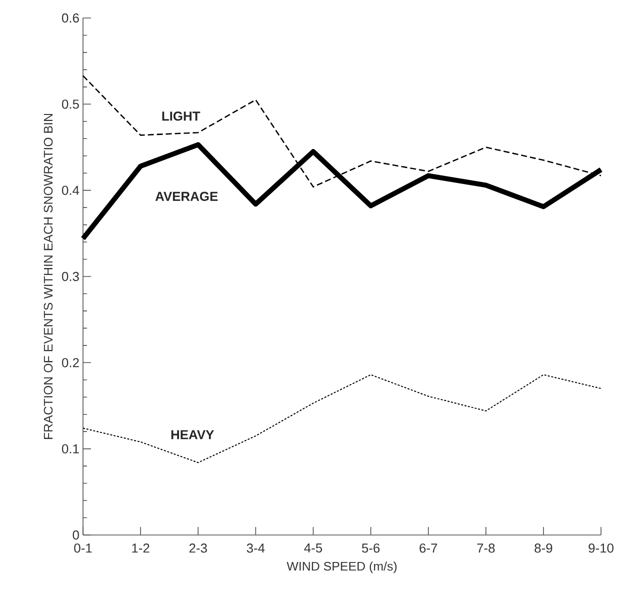  I want to click on y-tick-label: 0.1, so click(70, 449).